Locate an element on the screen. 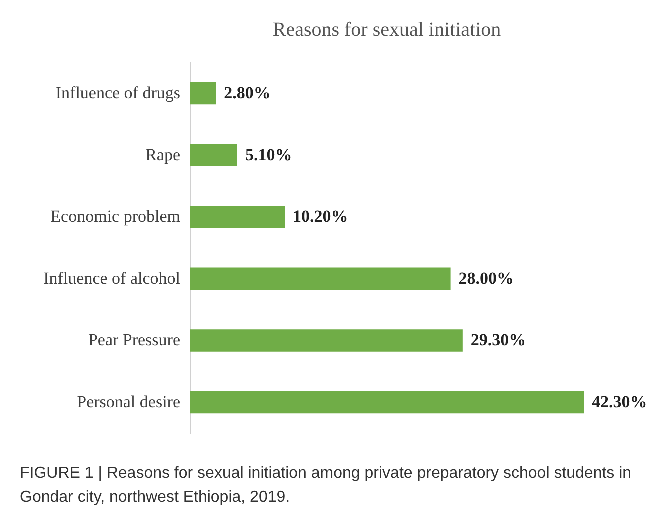 Image resolution: width=654 pixels, height=521 pixels. data-label: 42.30% is located at coordinates (620, 402).